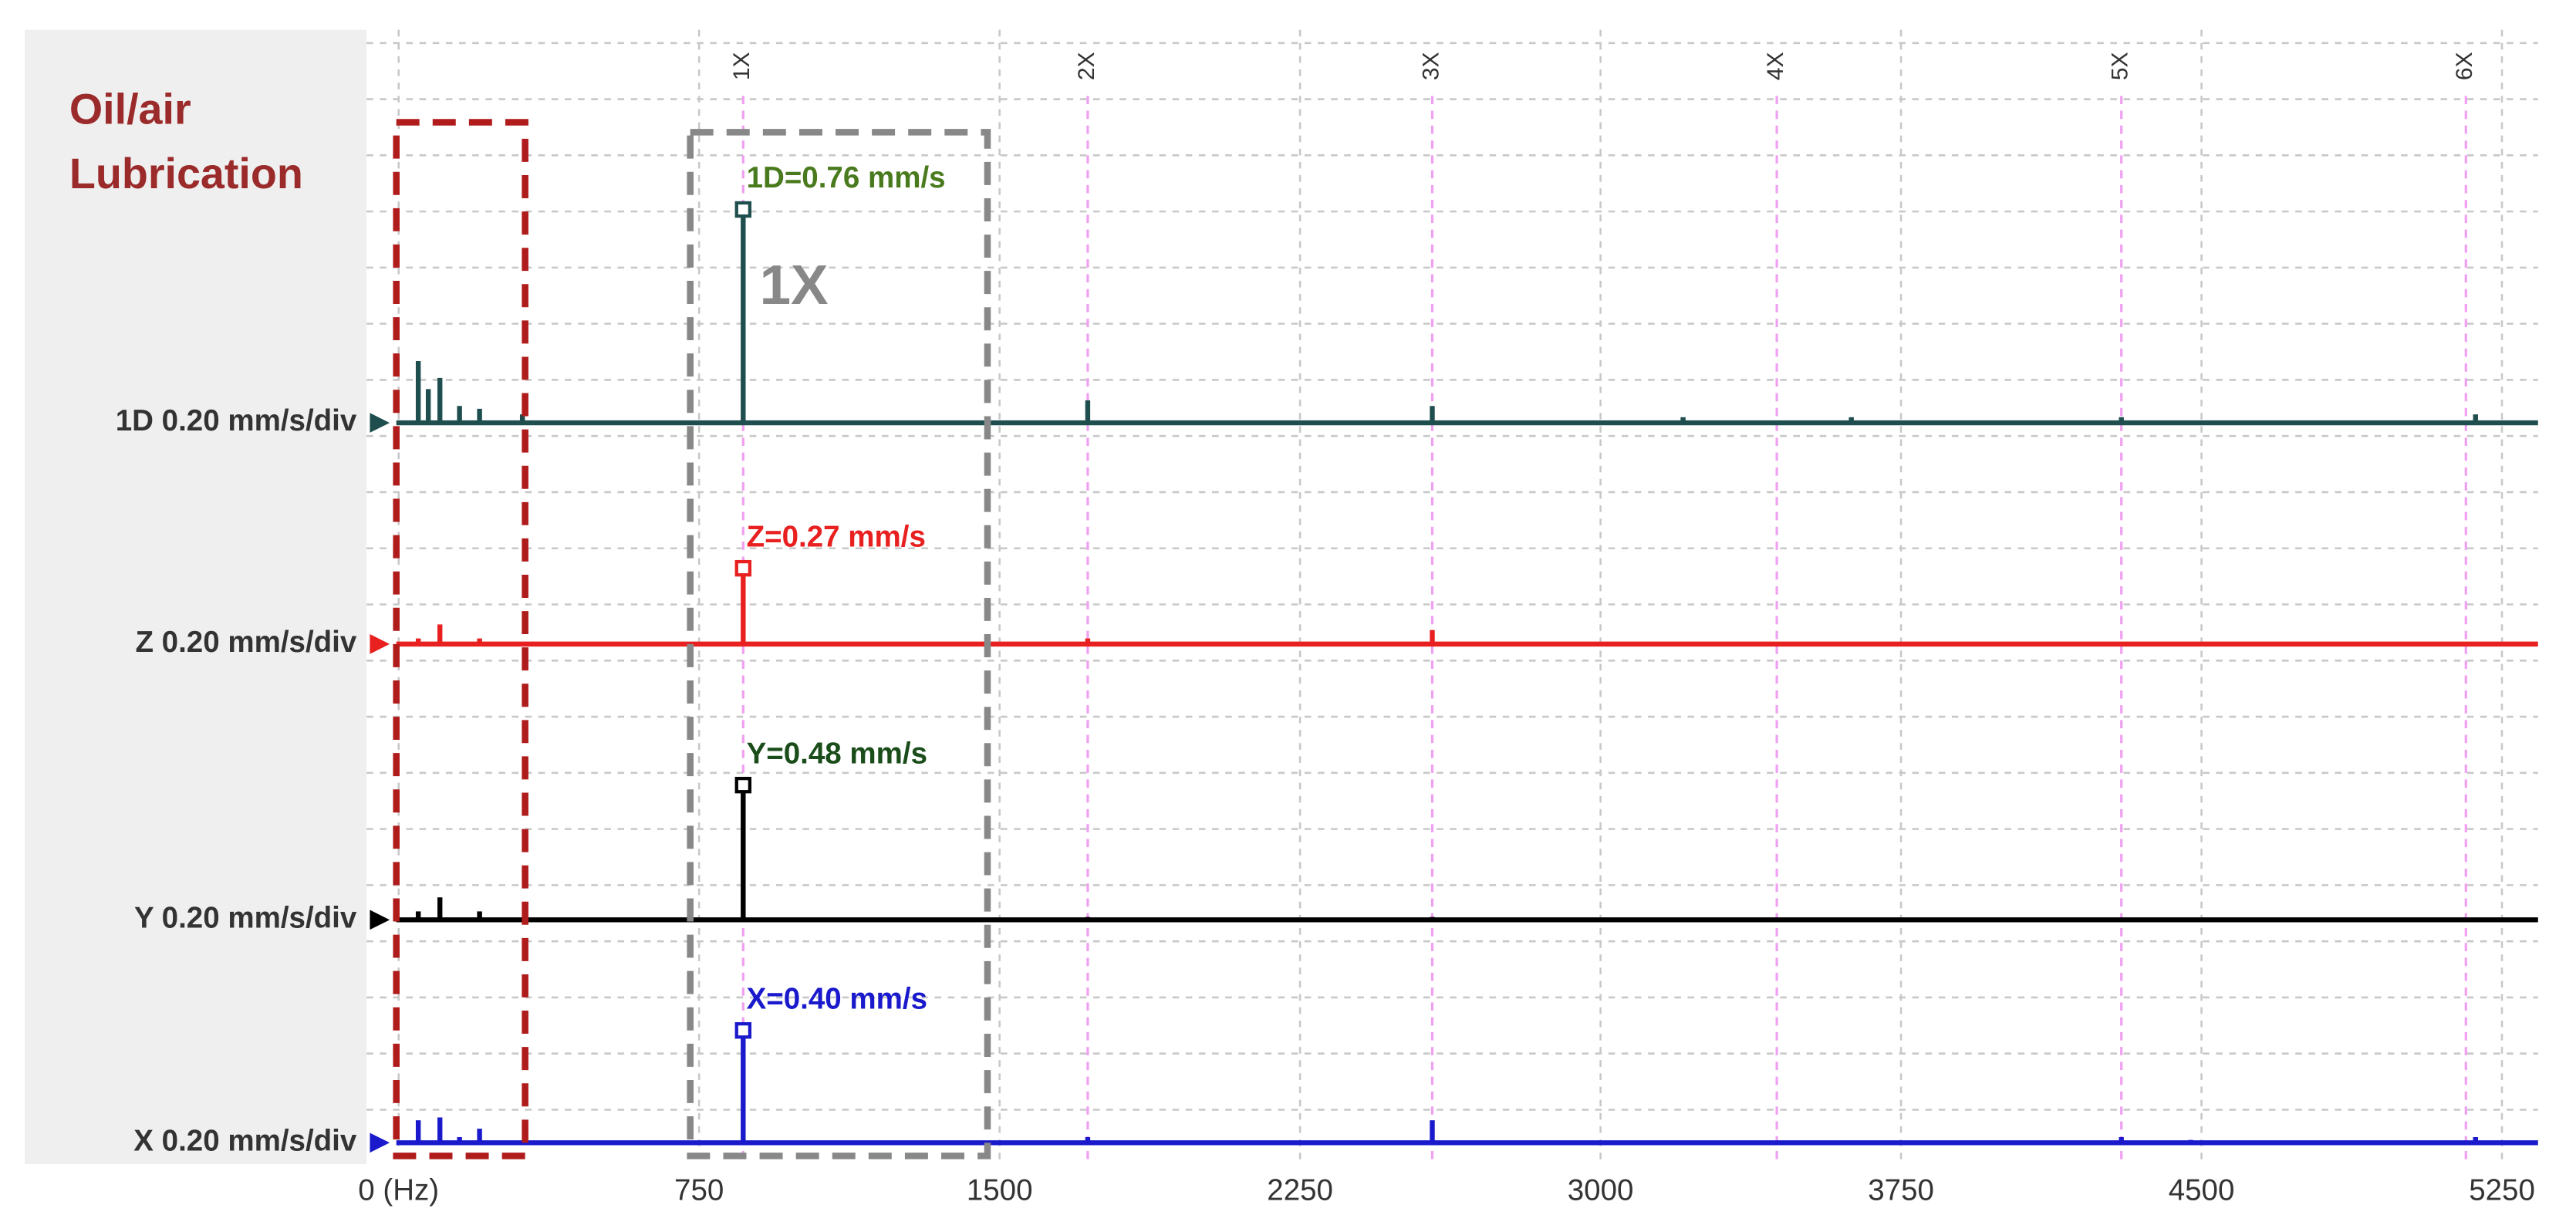 This screenshot has width=2576, height=1232. I want to click on x-tick-label: 4500, so click(2202, 1190).